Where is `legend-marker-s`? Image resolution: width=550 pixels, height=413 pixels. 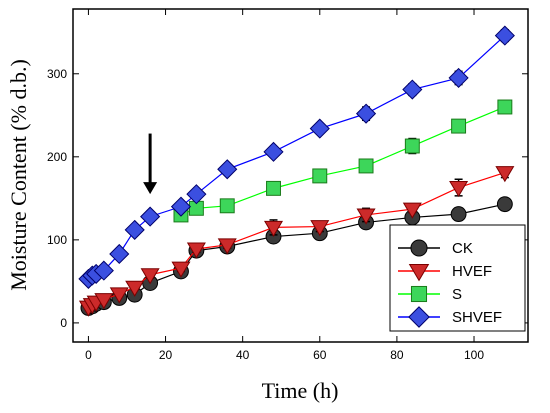
legend-marker-s is located at coordinates (419, 294).